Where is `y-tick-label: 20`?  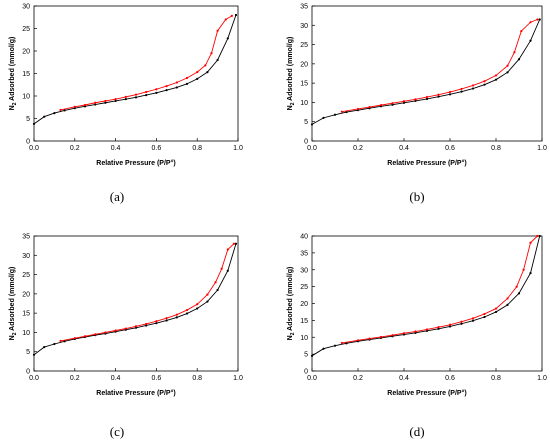
y-tick-label: 20 is located at coordinates (304, 304).